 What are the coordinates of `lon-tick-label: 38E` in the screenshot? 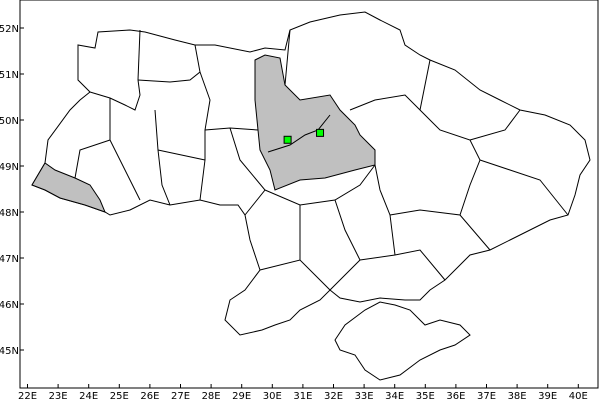 It's located at (517, 395).